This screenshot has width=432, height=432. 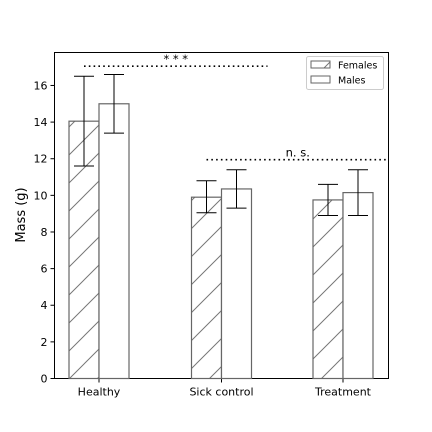 I want to click on x-tick-label: Sick control, so click(x=221, y=392).